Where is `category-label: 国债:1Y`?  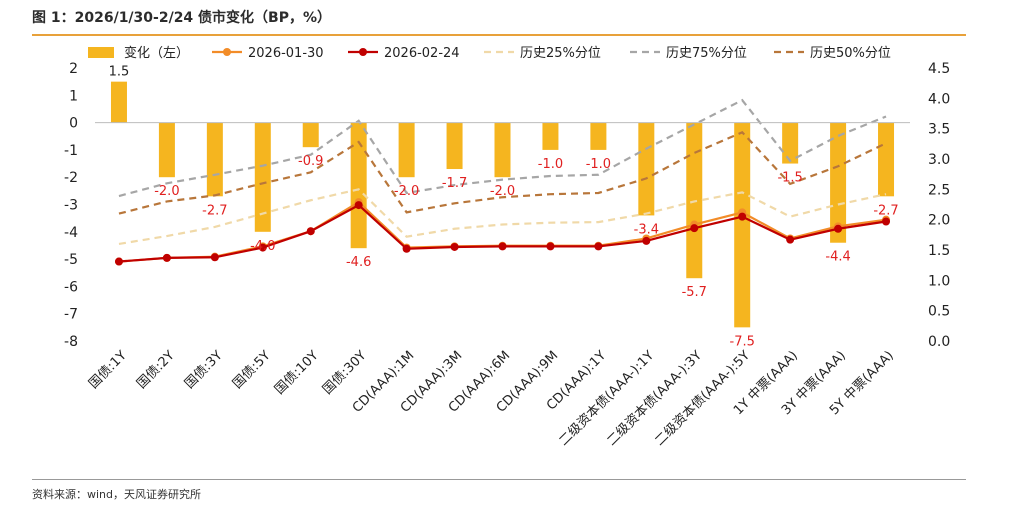
category-label: 国债:1Y is located at coordinates (108, 370).